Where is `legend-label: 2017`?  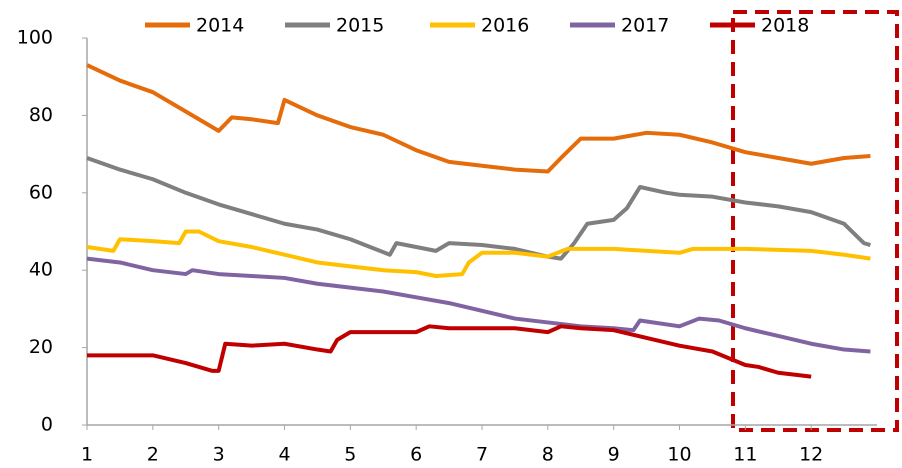
legend-label: 2017 is located at coordinates (645, 26).